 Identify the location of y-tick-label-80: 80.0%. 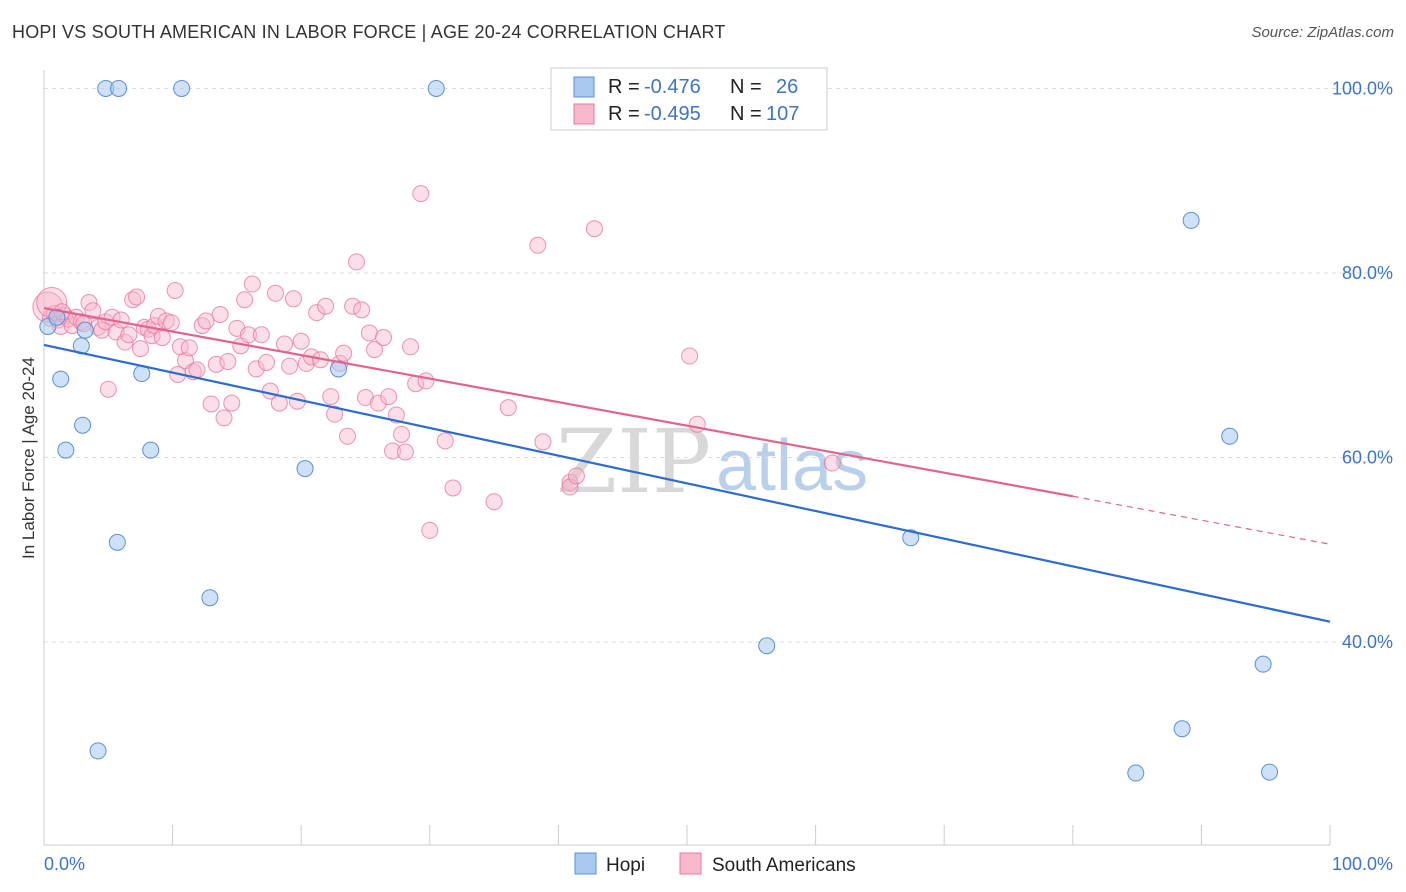
(1367, 273).